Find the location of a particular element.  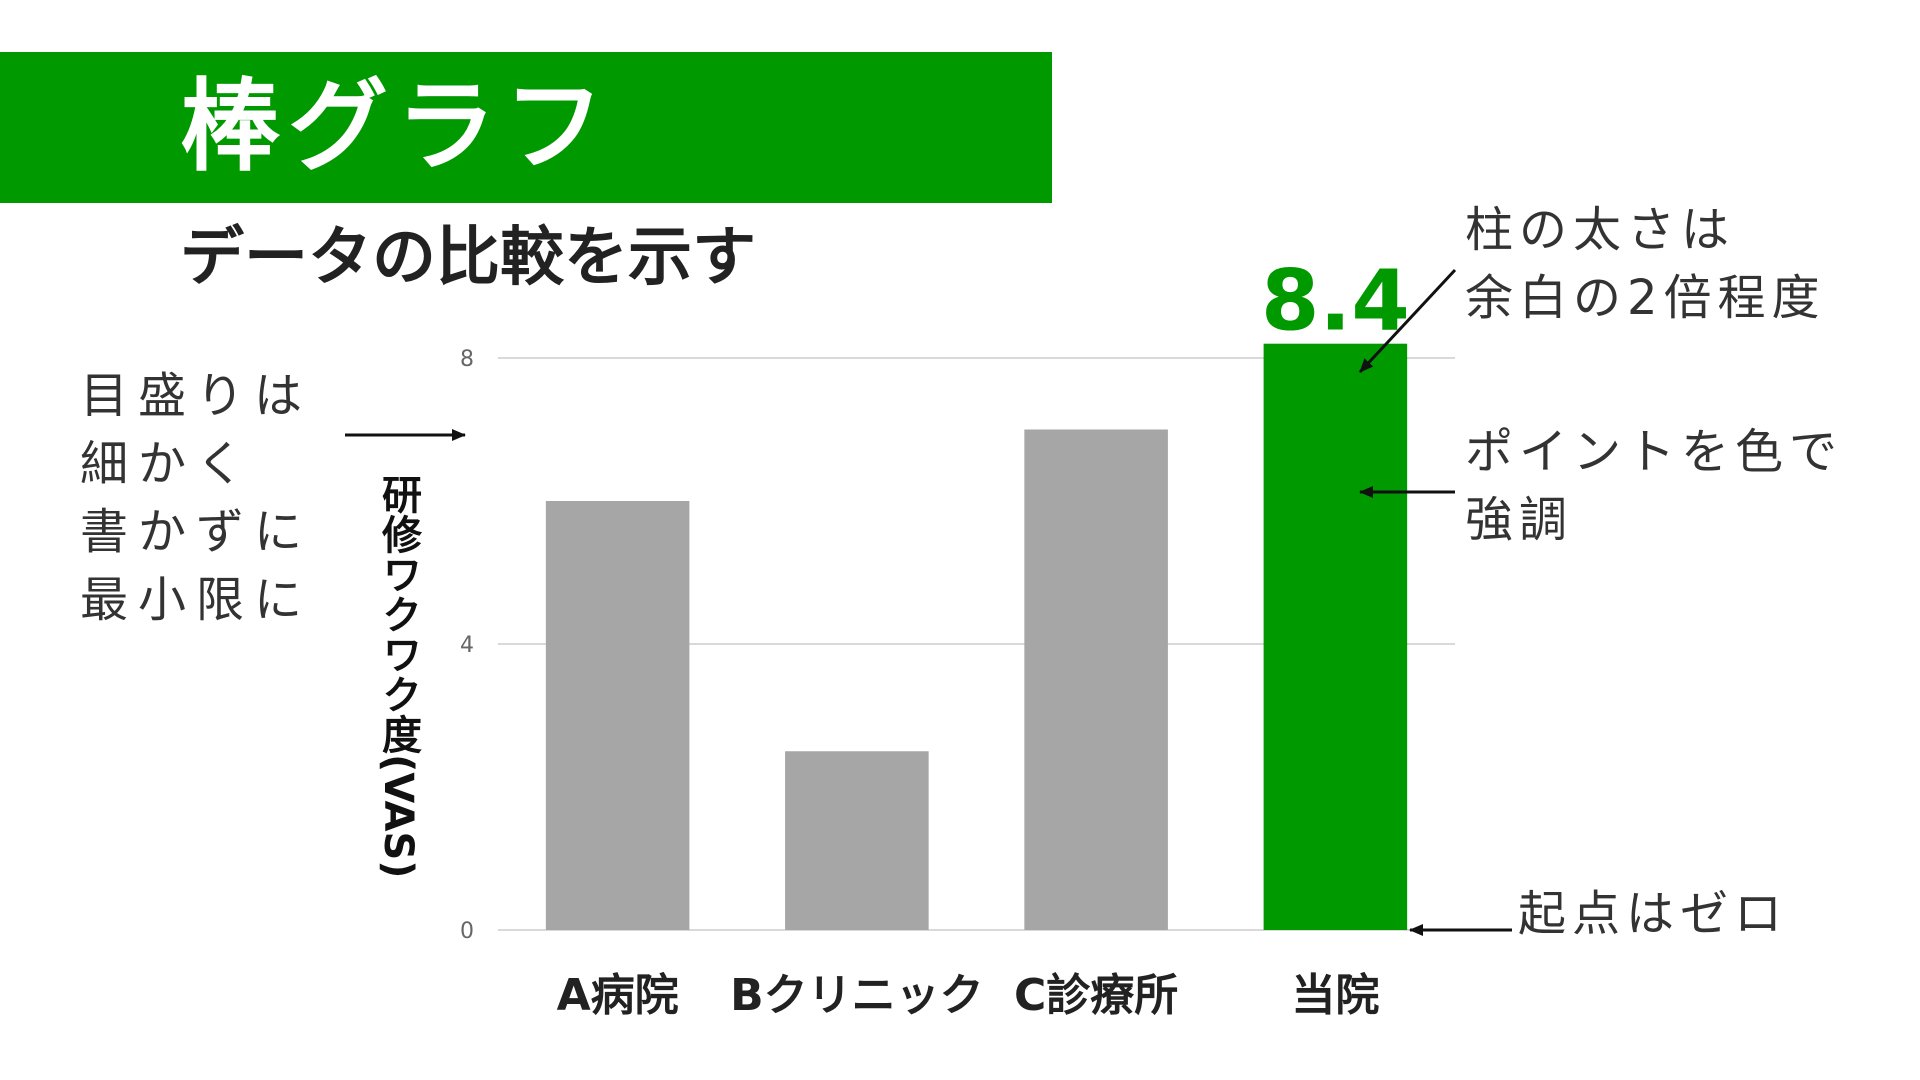

category-label: 当院 is located at coordinates (1335, 995).